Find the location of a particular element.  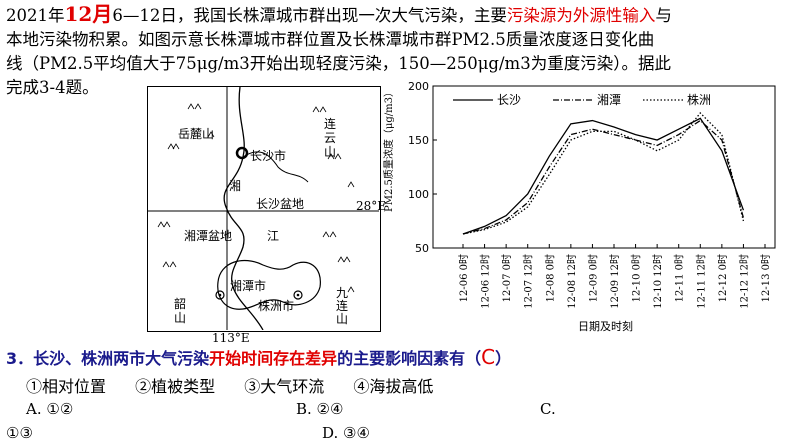

x-tick-label: 12-07 0时 is located at coordinates (507, 278).